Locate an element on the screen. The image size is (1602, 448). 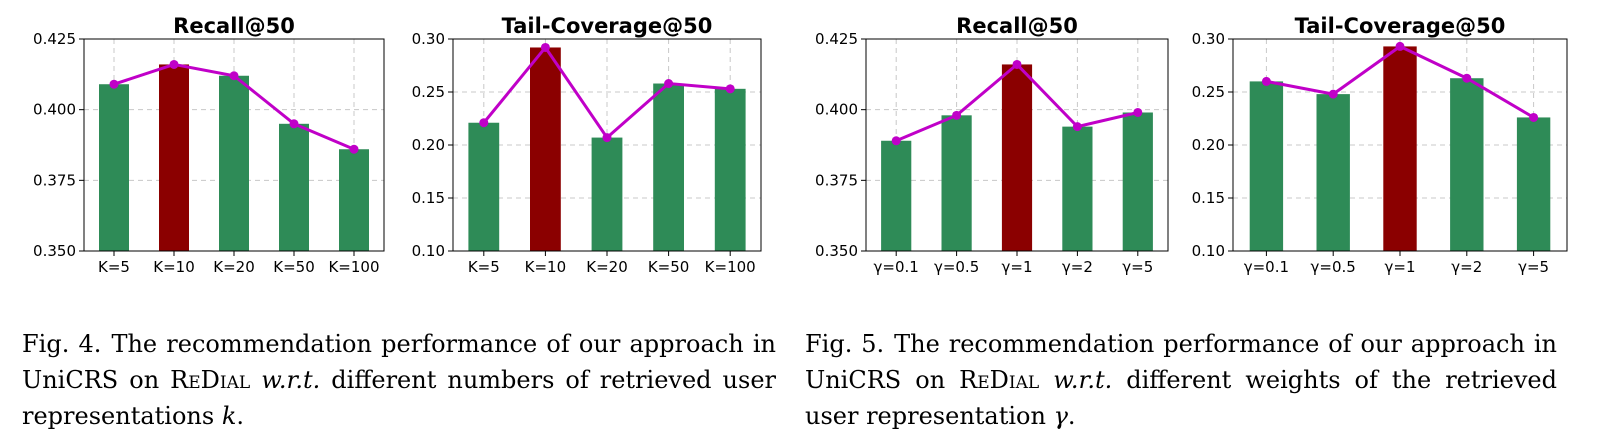
figure-5-end: . is located at coordinates (1071, 416).